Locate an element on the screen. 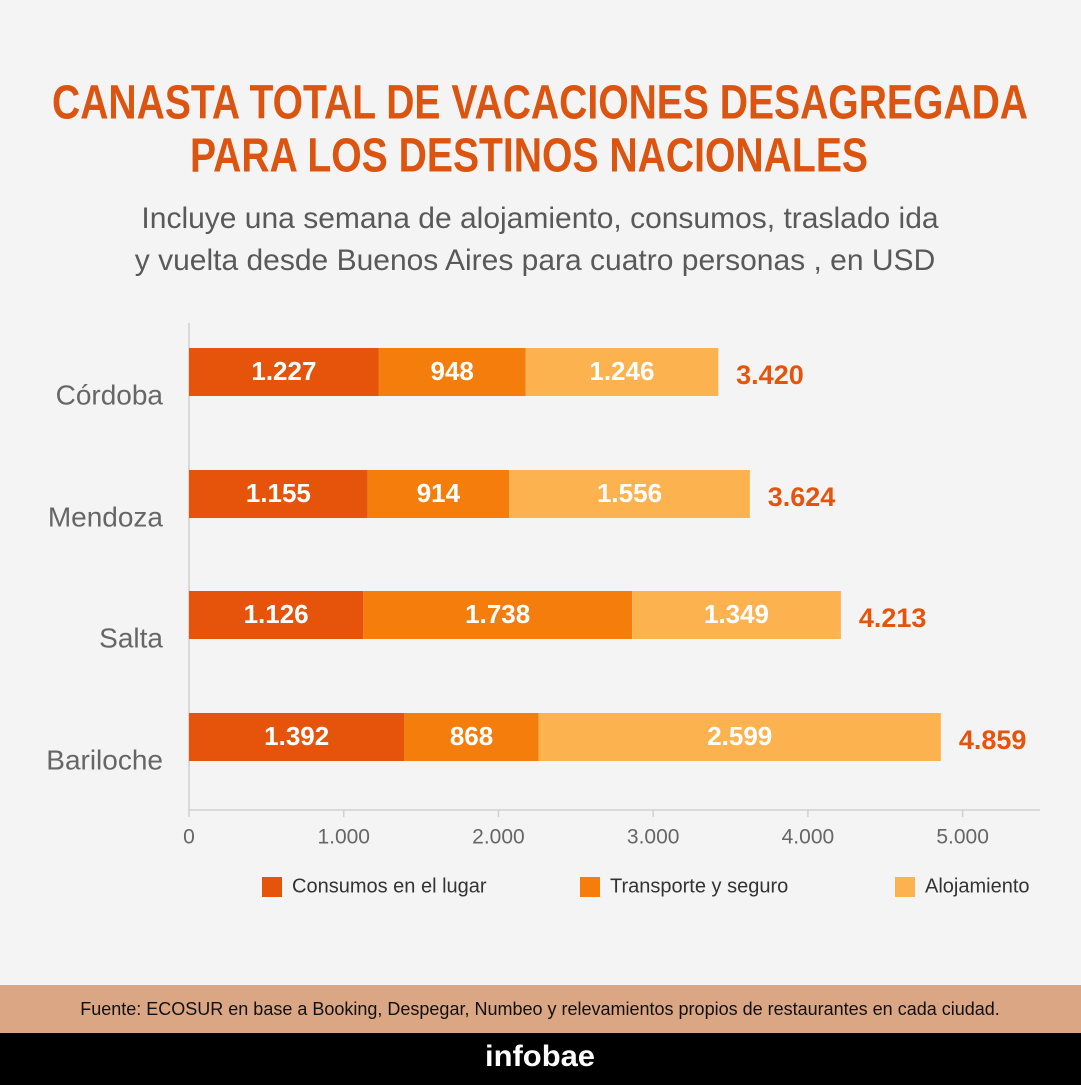 The width and height of the screenshot is (1081, 1085). value-label: 1.738 is located at coordinates (497, 614).